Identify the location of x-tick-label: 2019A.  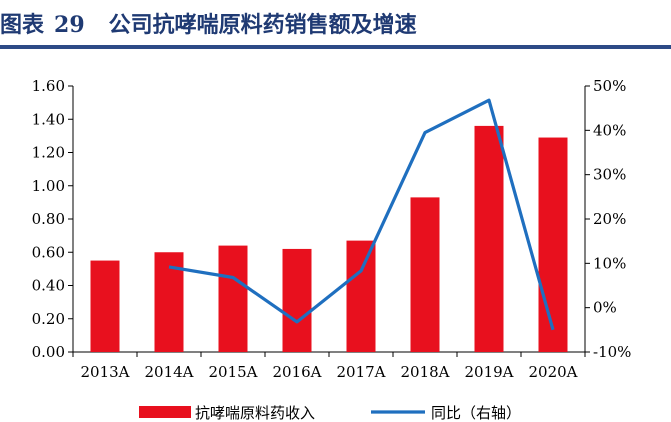
(488, 372).